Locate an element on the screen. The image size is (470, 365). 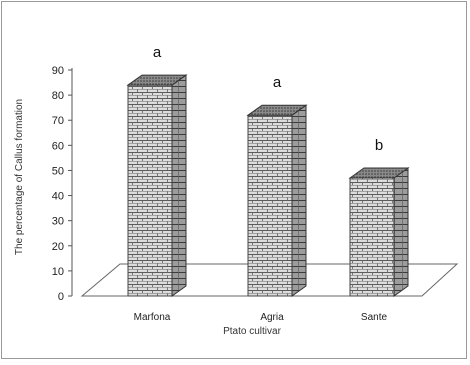
bar-sante is located at coordinates (379, 232).